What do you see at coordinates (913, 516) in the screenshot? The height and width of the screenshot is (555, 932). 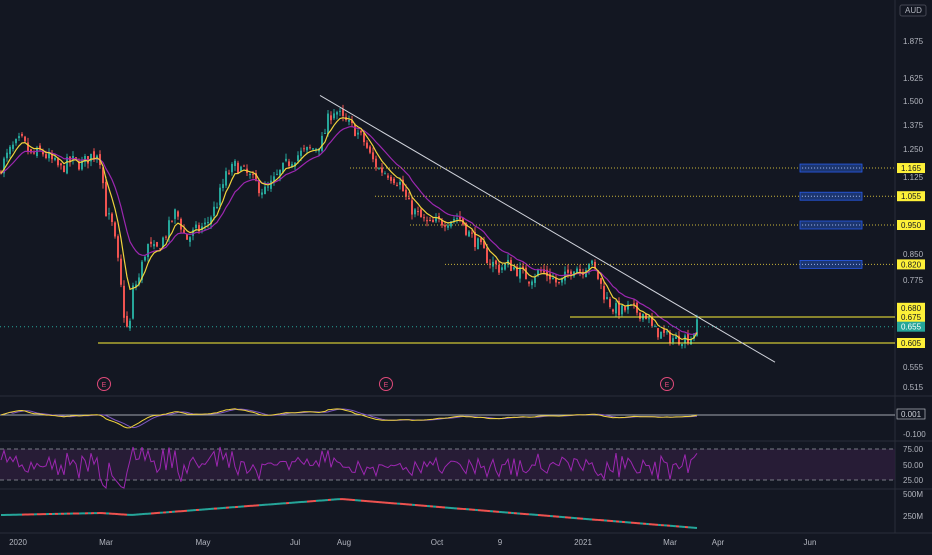 I see `volume-tick-label: 250M` at bounding box center [913, 516].